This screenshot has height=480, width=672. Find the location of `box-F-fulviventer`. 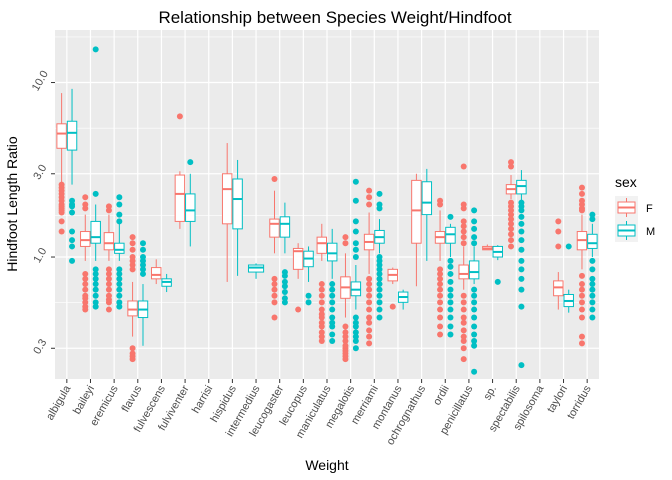

box-F-fulviventer is located at coordinates (180, 171).